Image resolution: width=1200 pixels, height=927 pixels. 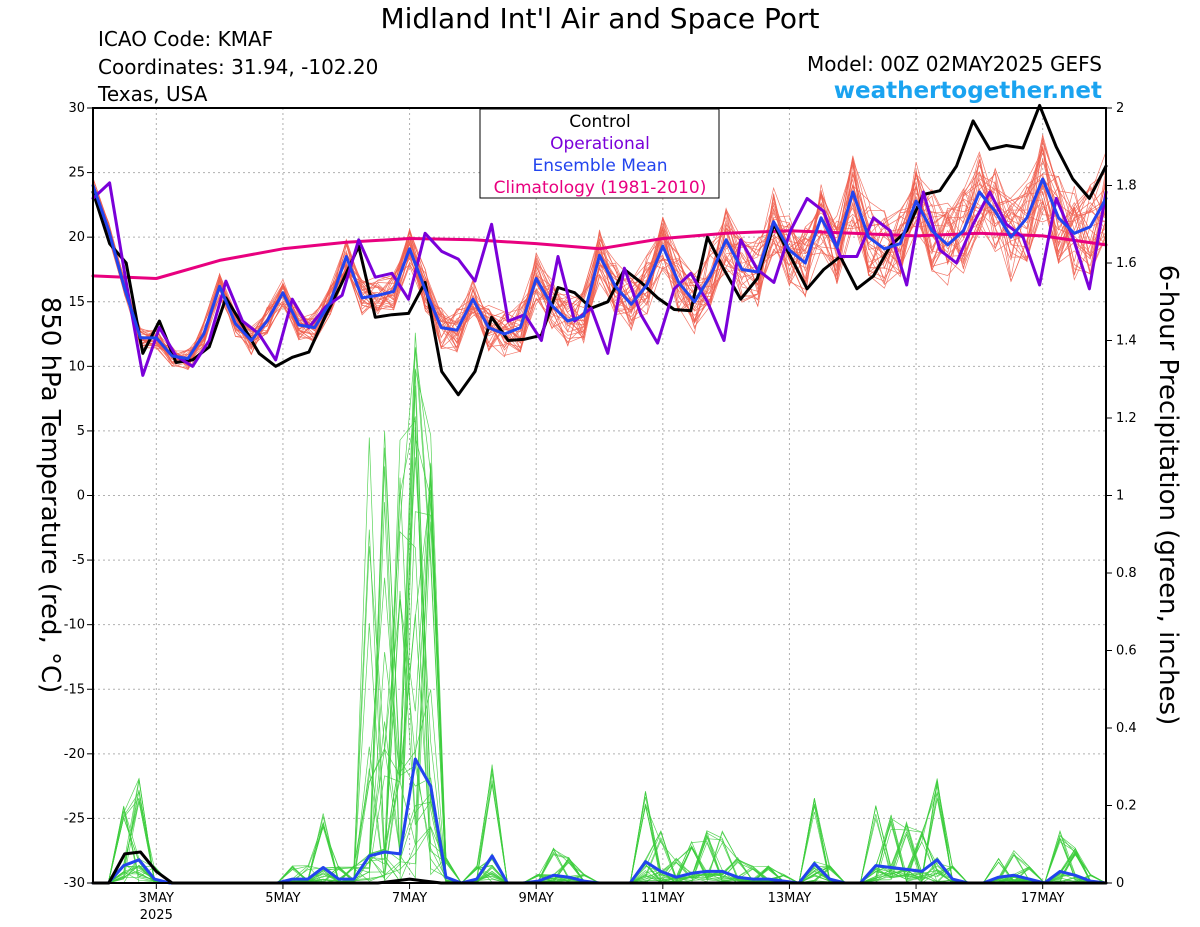 I want to click on y2-tick-label: 1.2, so click(x=1126, y=418).